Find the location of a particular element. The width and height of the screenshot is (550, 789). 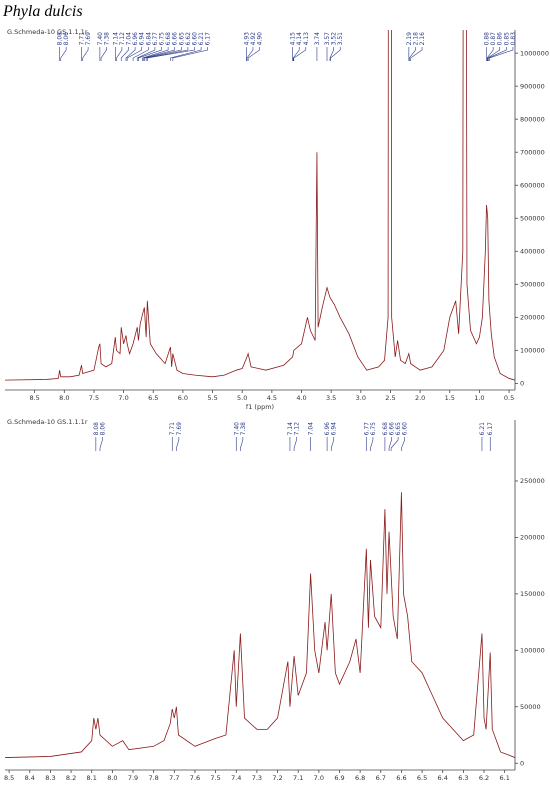

peak-label: 4.14 is located at coordinates (299, 39).